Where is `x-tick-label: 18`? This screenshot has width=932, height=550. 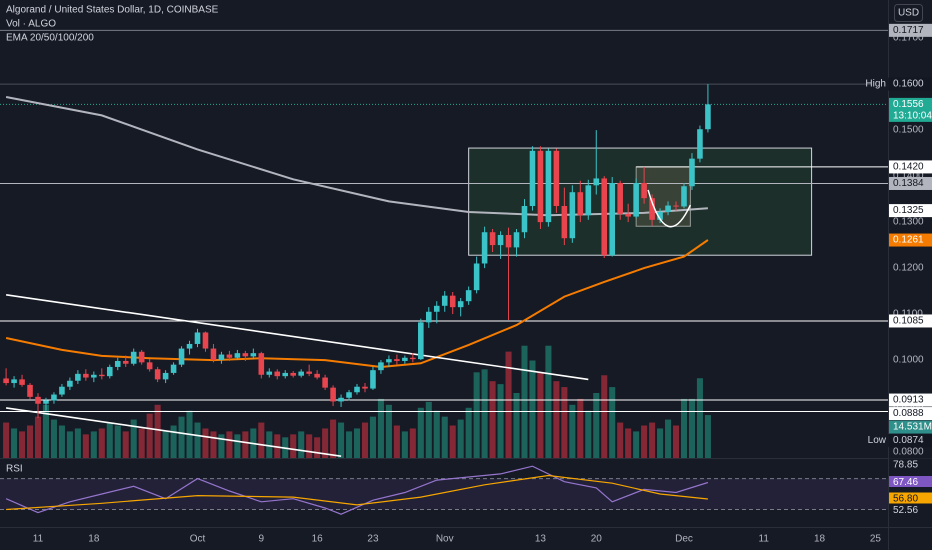 x-tick-label: 18 is located at coordinates (94, 539).